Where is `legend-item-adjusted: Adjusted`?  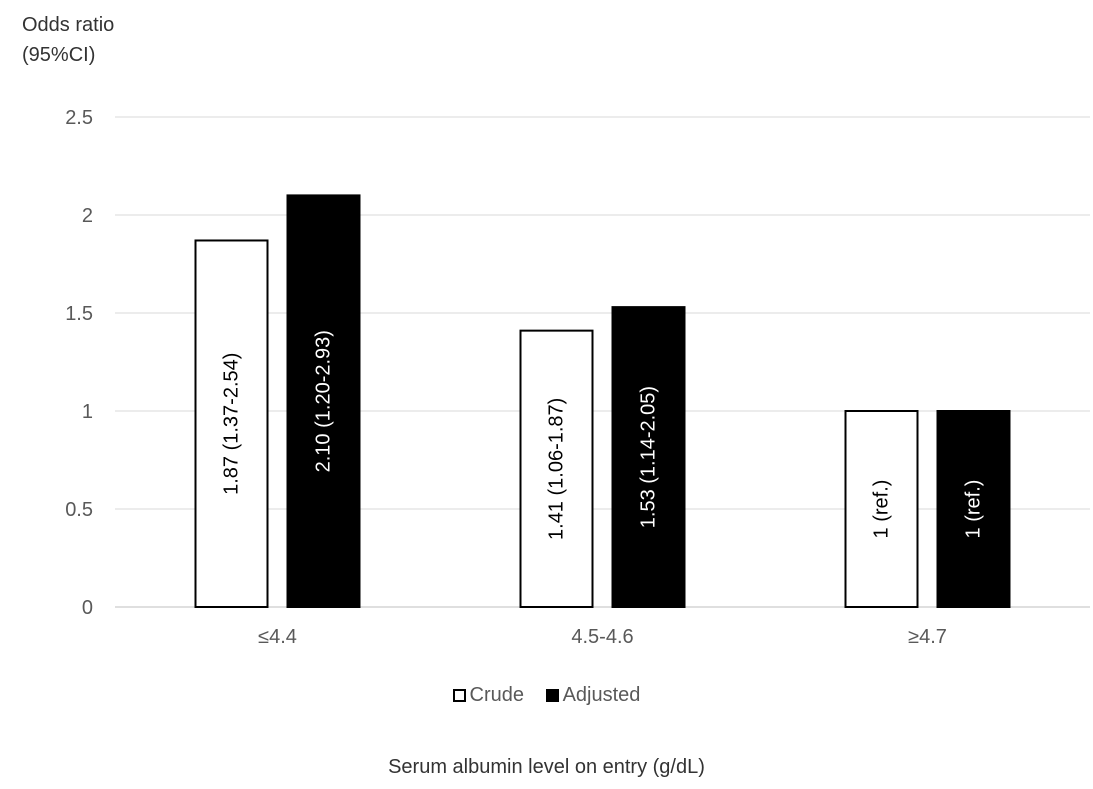
legend-item-adjusted: Adjusted is located at coordinates (593, 695).